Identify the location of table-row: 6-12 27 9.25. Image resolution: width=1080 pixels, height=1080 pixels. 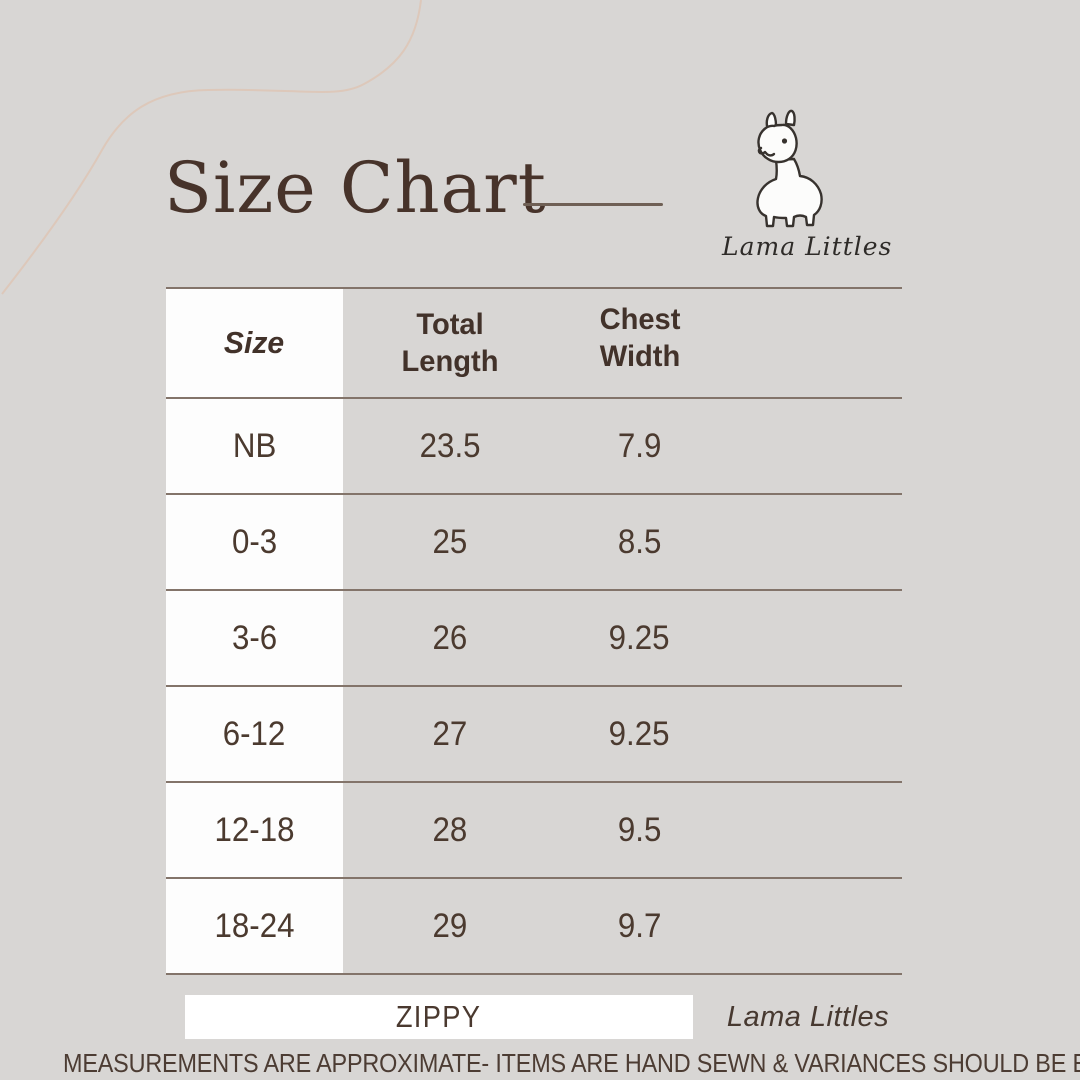
(534, 733).